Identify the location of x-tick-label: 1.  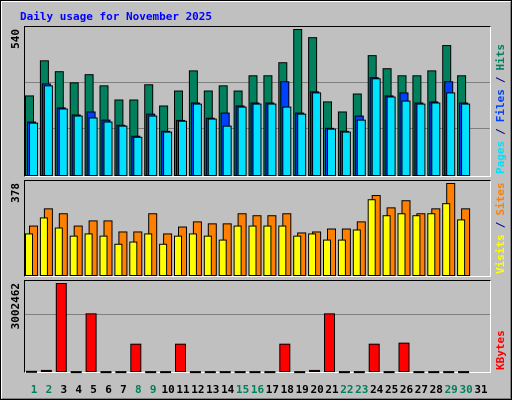
(34, 389).